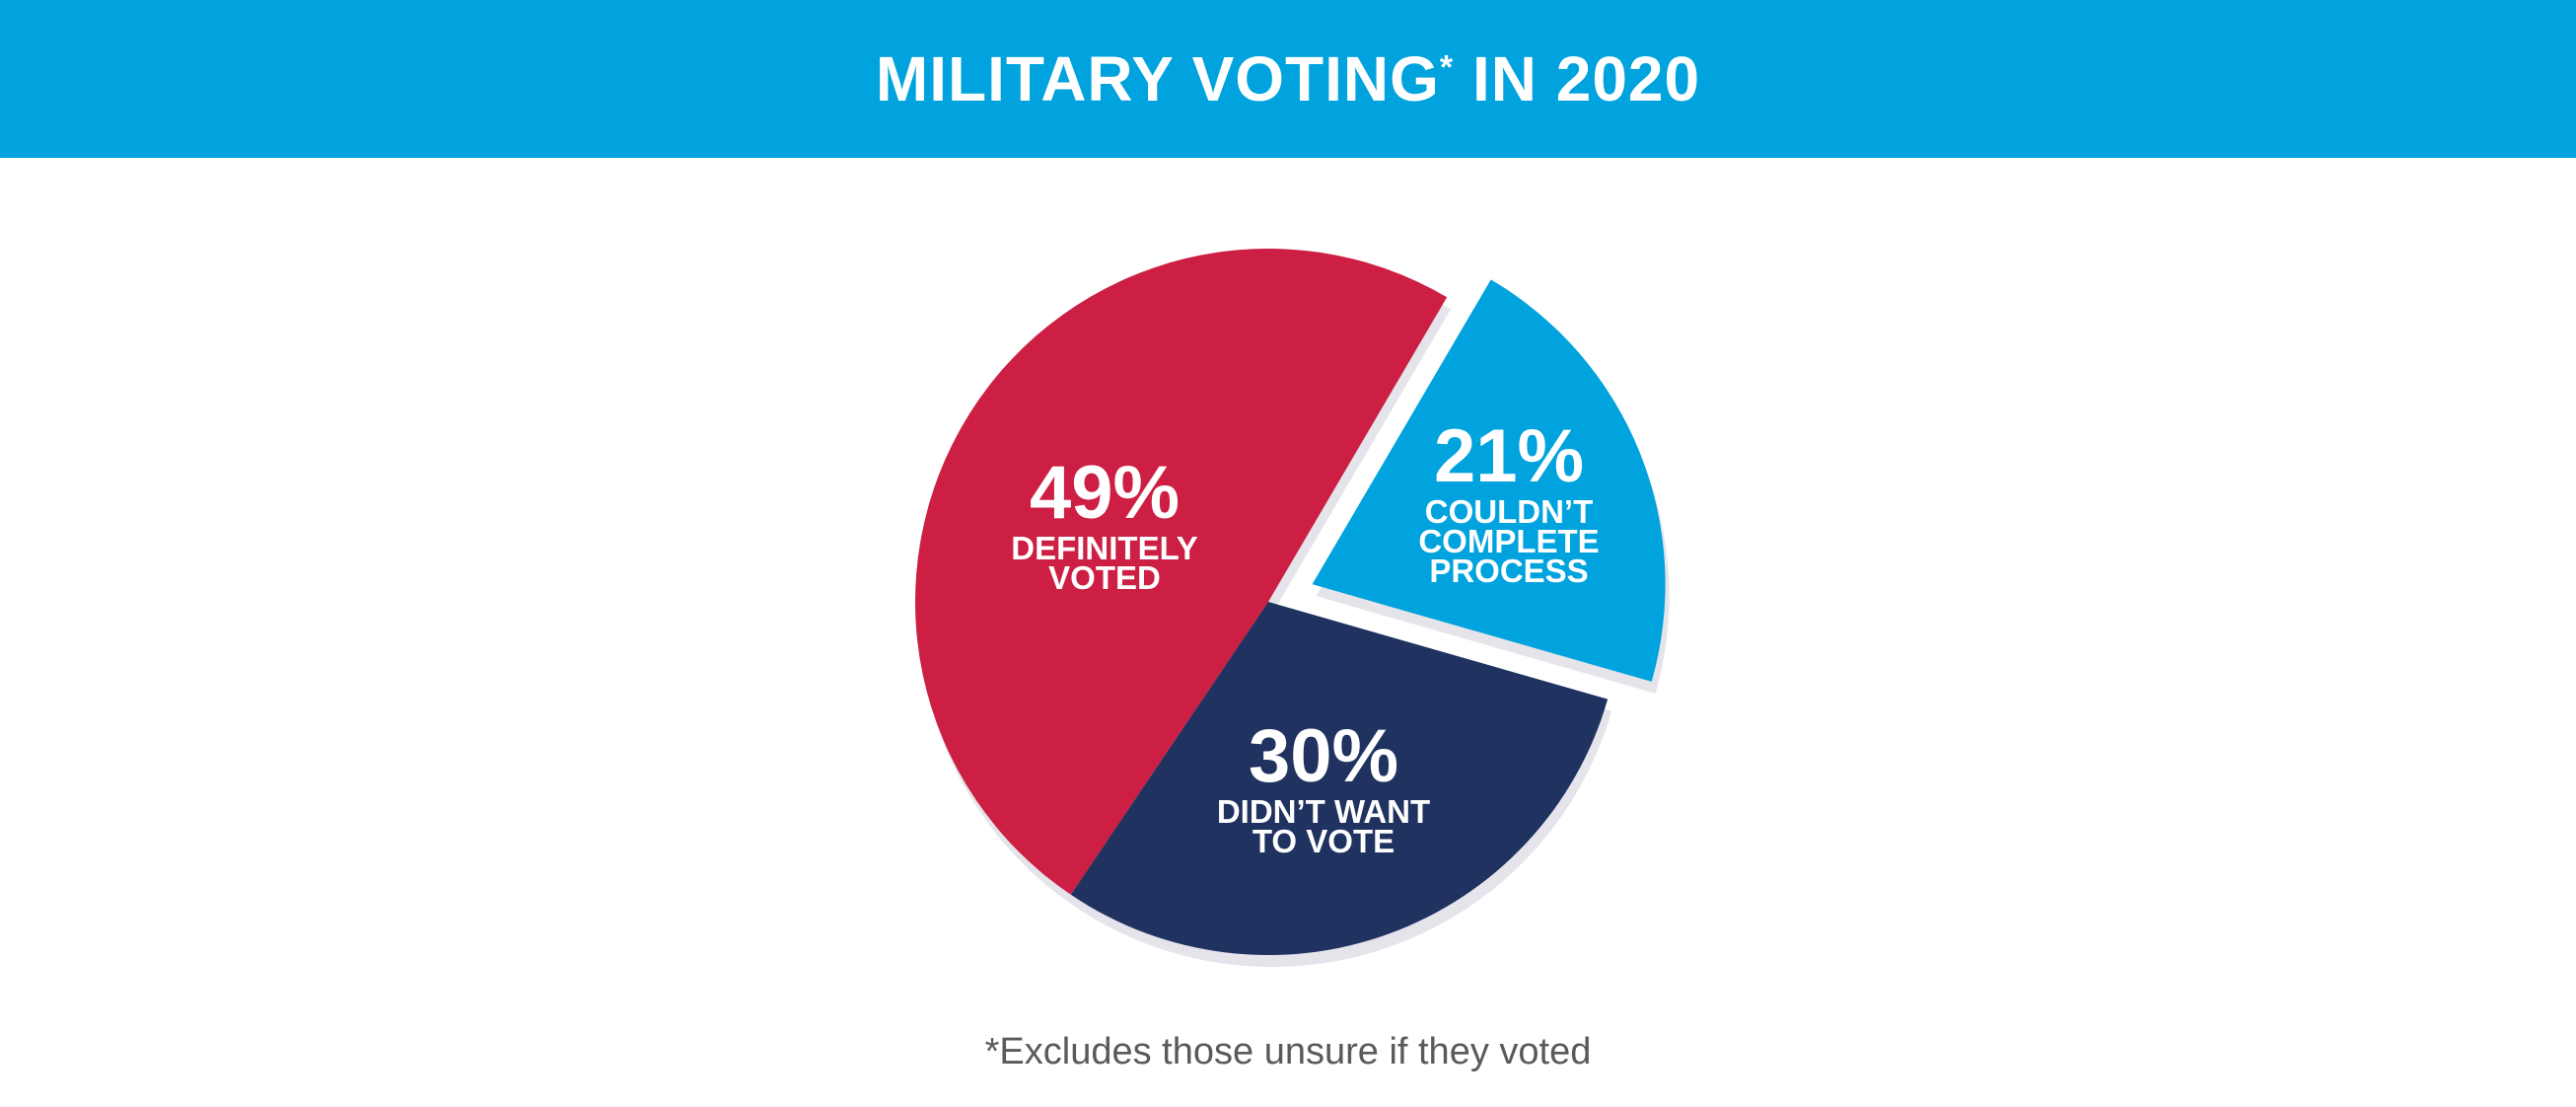 The width and height of the screenshot is (2576, 1107). I want to click on pie-slice-49pct, so click(1181, 572).